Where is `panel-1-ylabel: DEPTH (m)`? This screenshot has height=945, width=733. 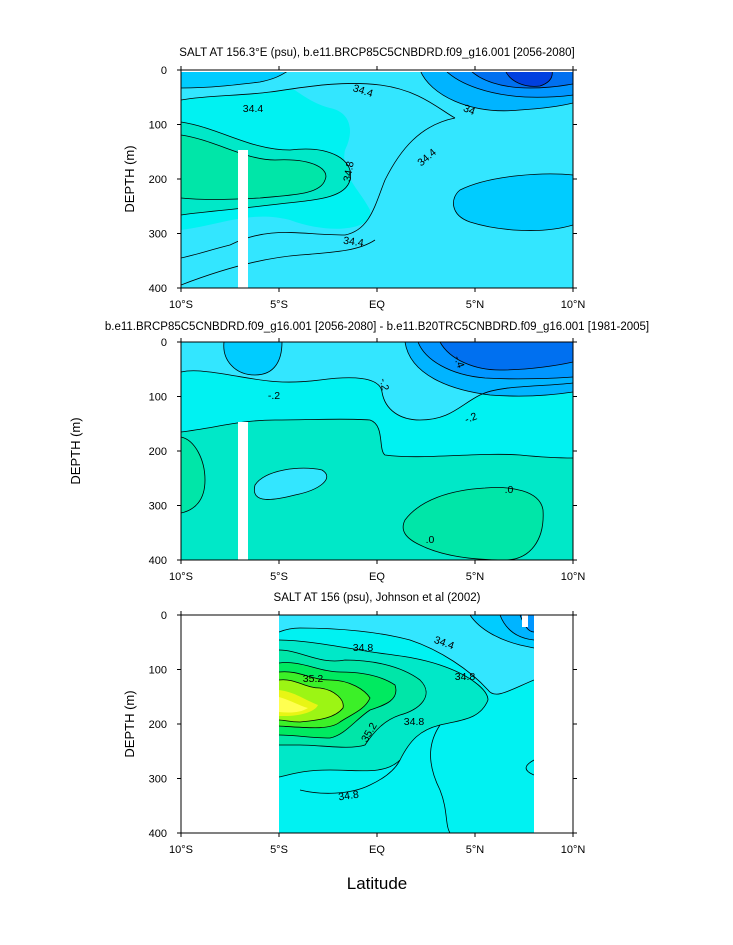 panel-1-ylabel: DEPTH (m) is located at coordinates (129, 178).